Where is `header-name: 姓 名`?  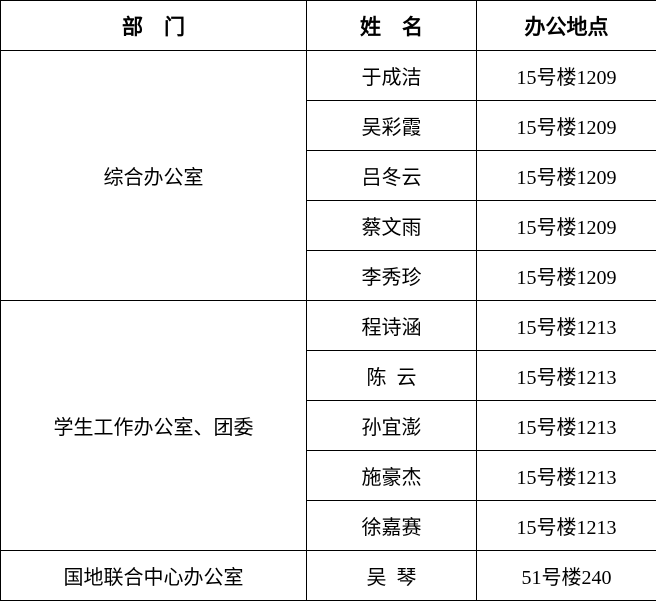 header-name: 姓 名 is located at coordinates (391, 25).